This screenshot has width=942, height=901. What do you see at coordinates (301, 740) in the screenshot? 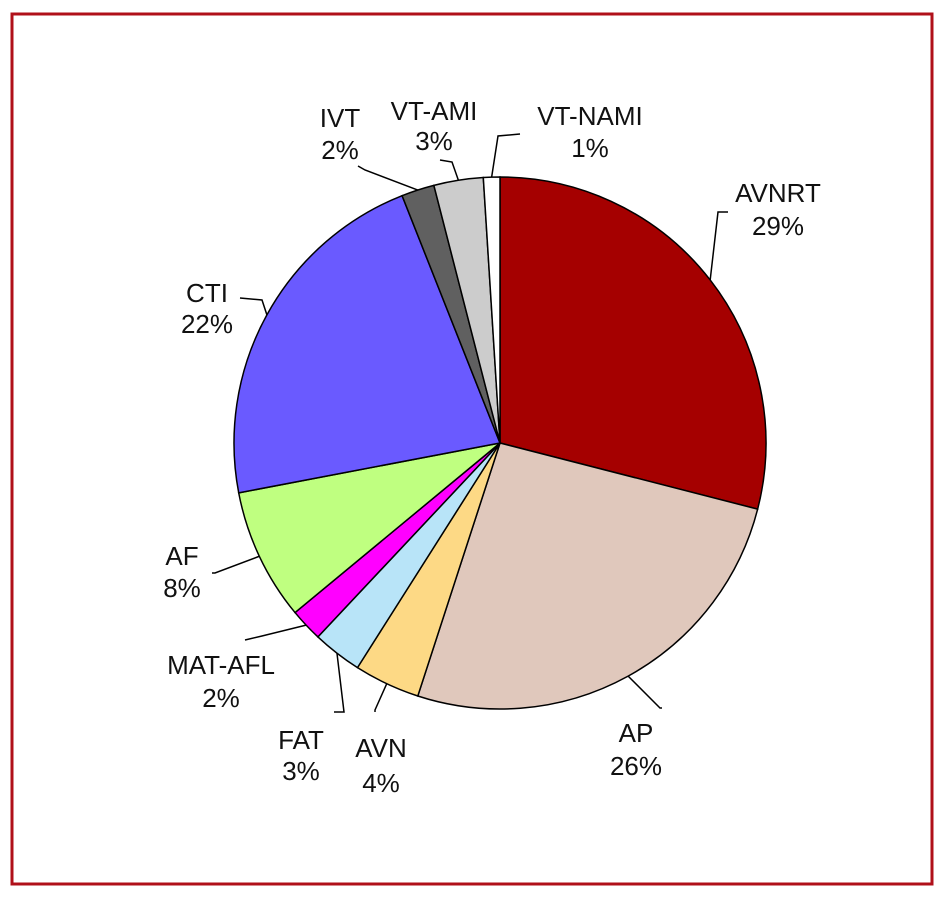
I see `slice-label: FAT` at bounding box center [301, 740].